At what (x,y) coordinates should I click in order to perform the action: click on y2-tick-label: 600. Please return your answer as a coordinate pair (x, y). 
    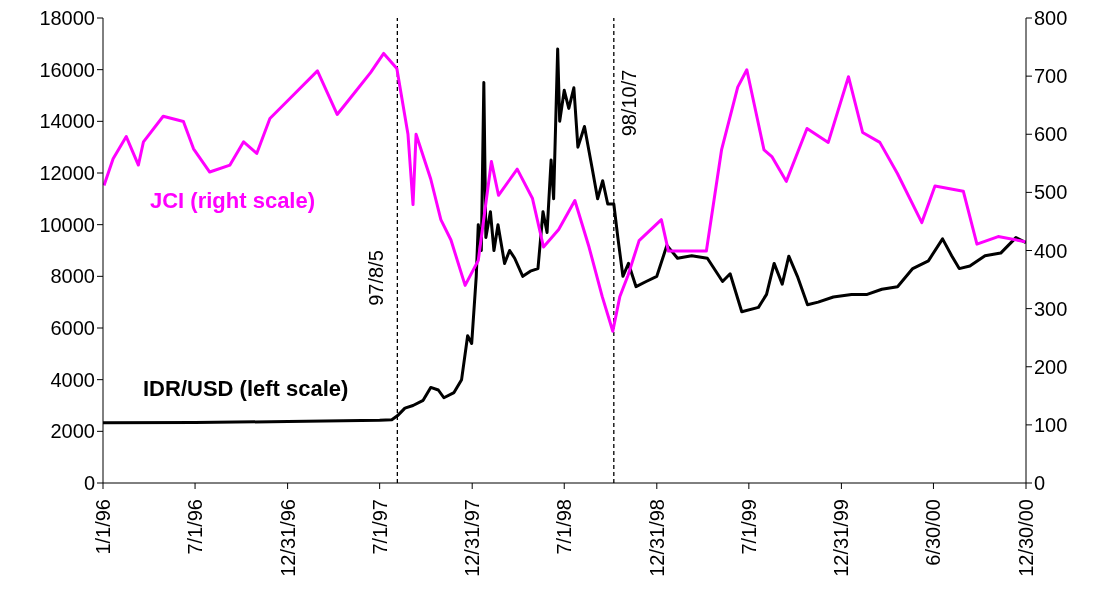
    Looking at the image, I should click on (1051, 134).